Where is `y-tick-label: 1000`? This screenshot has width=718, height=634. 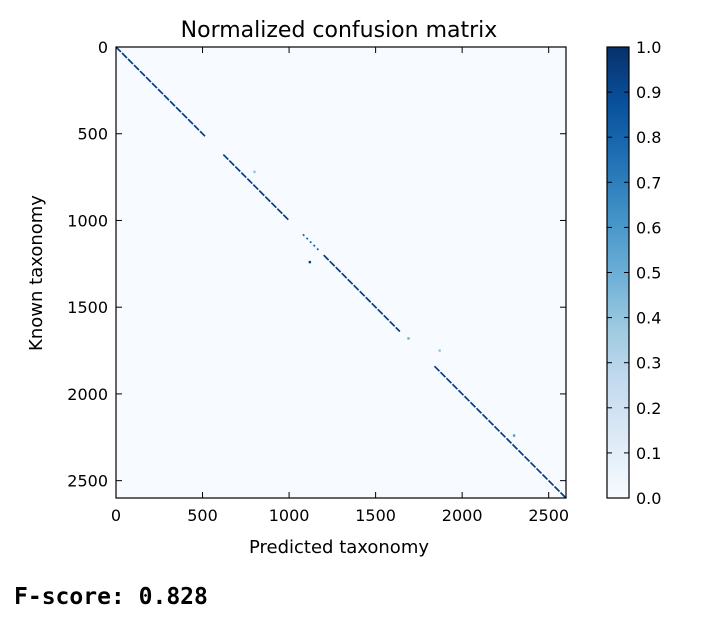 y-tick-label: 1000 is located at coordinates (87, 220).